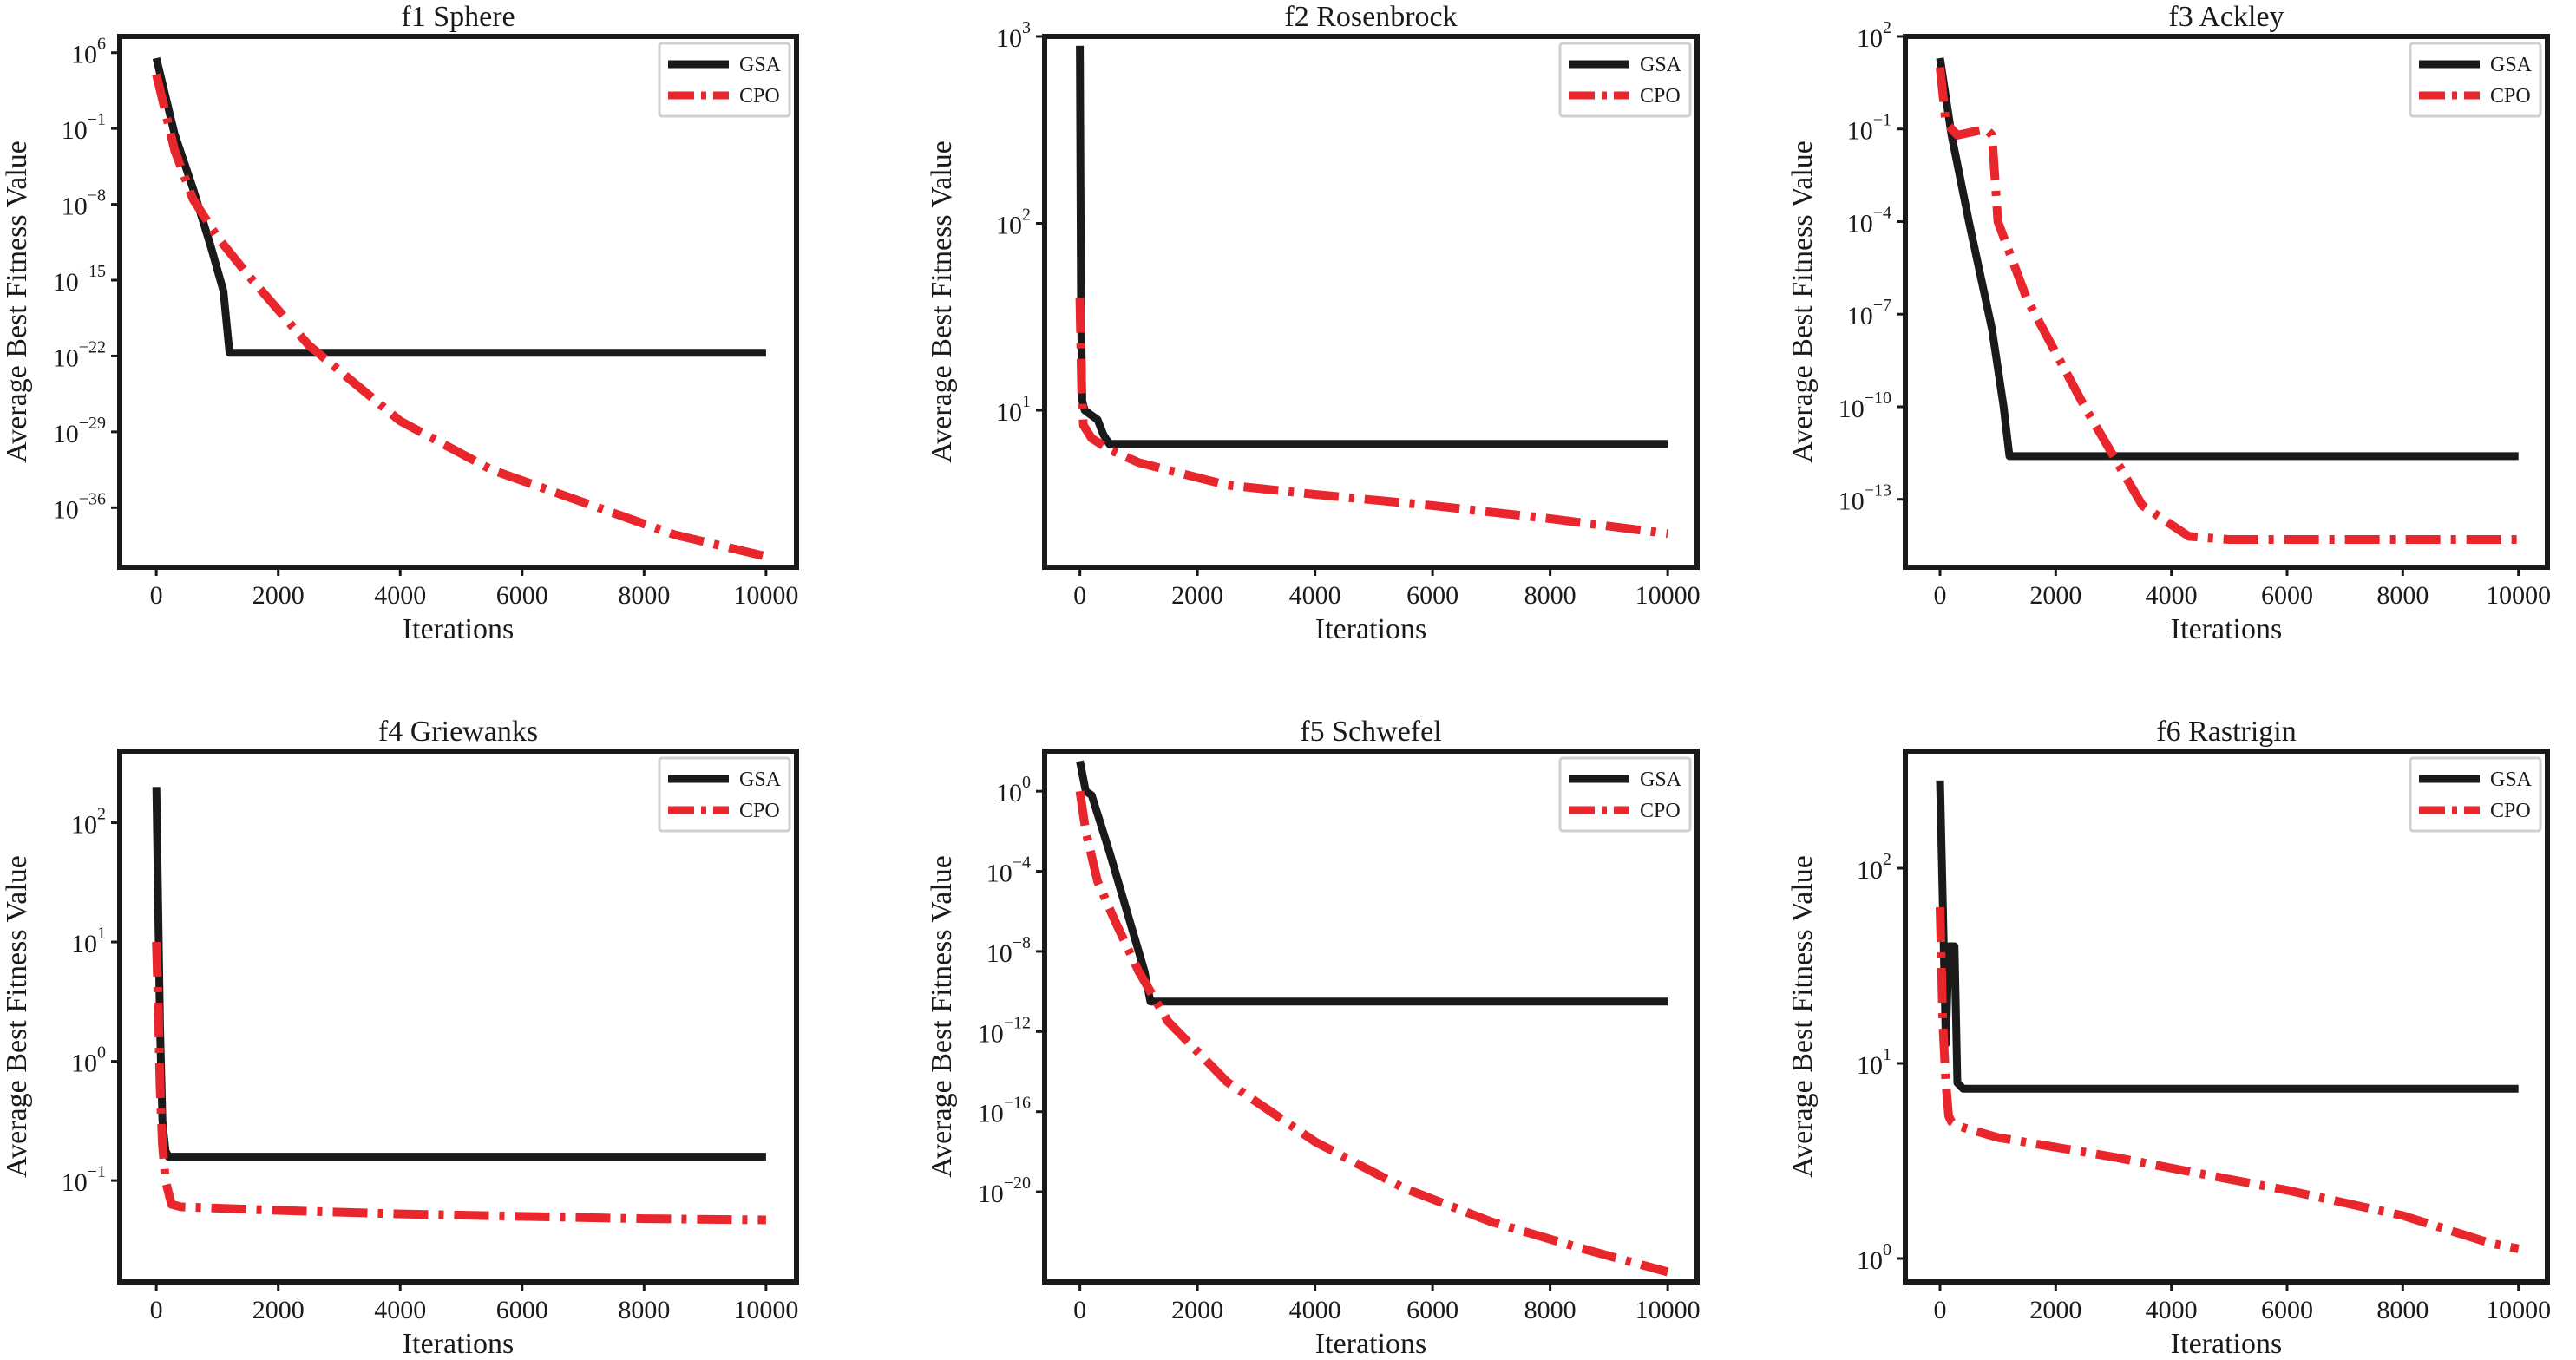 Image resolution: width=2576 pixels, height=1360 pixels. What do you see at coordinates (1017, 1103) in the screenshot?
I see `y-tick-exponent: −16` at bounding box center [1017, 1103].